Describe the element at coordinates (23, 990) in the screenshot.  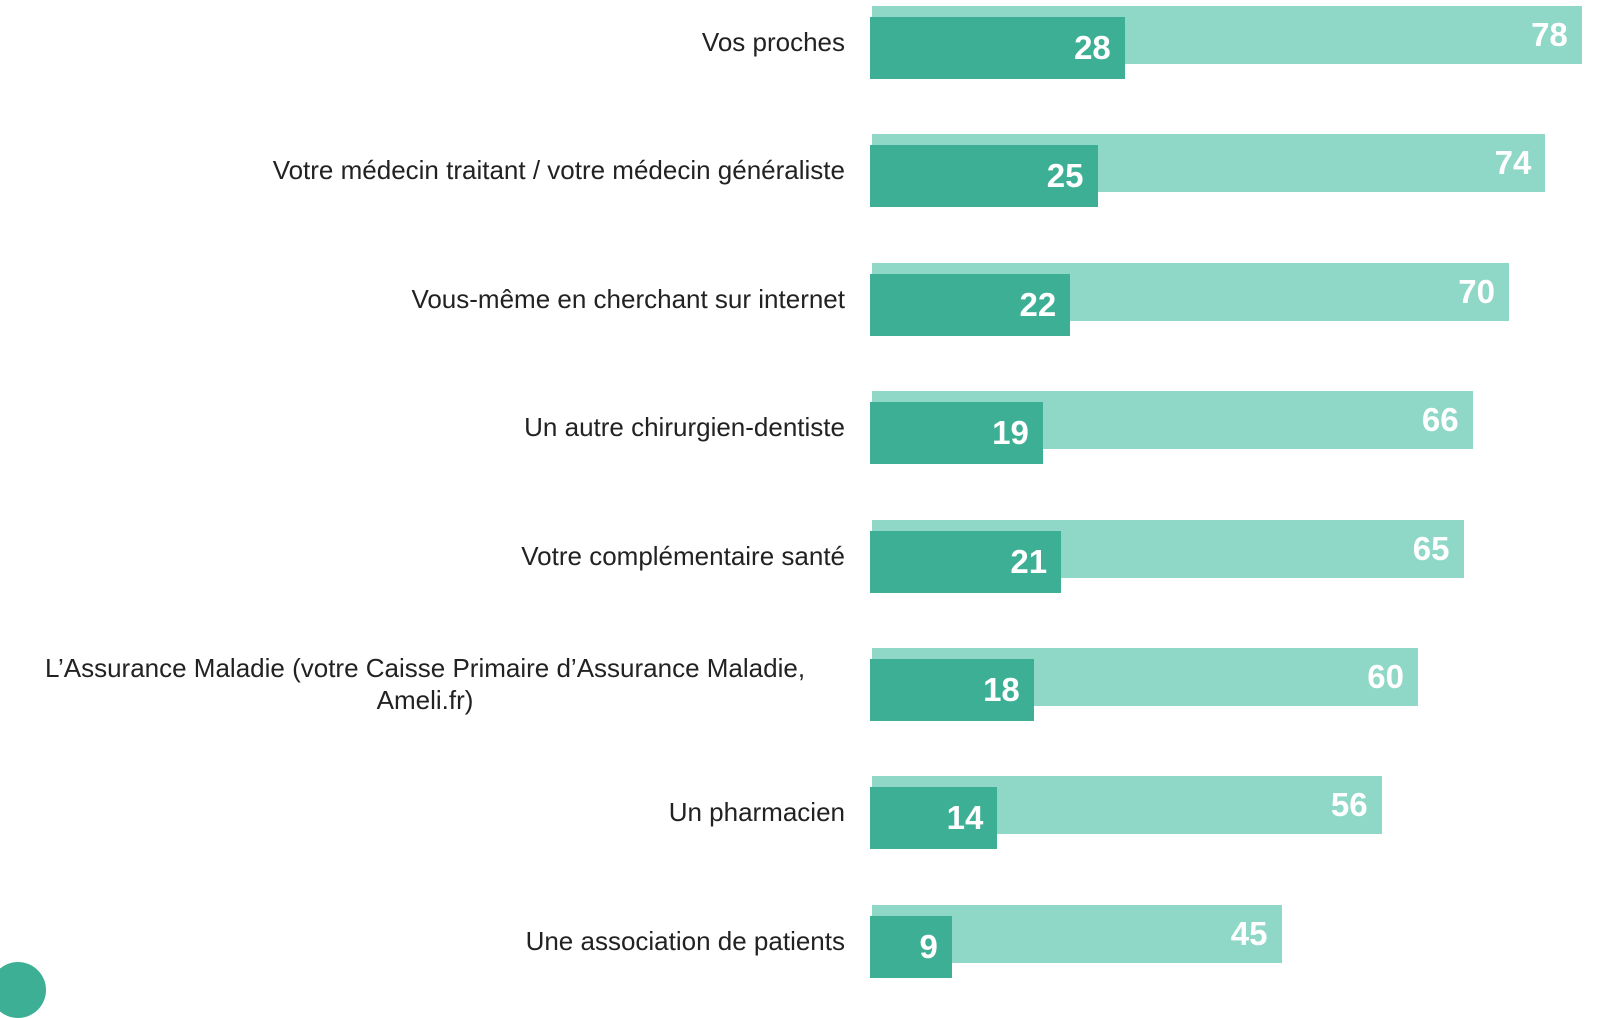
I see `logo-mark` at that location.